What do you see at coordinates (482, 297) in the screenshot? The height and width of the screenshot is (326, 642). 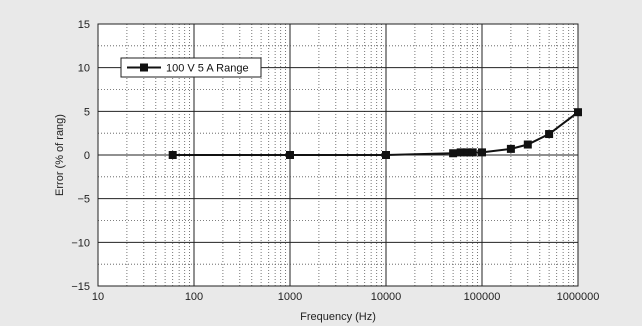 I see `x-tick-label: 100000` at bounding box center [482, 297].